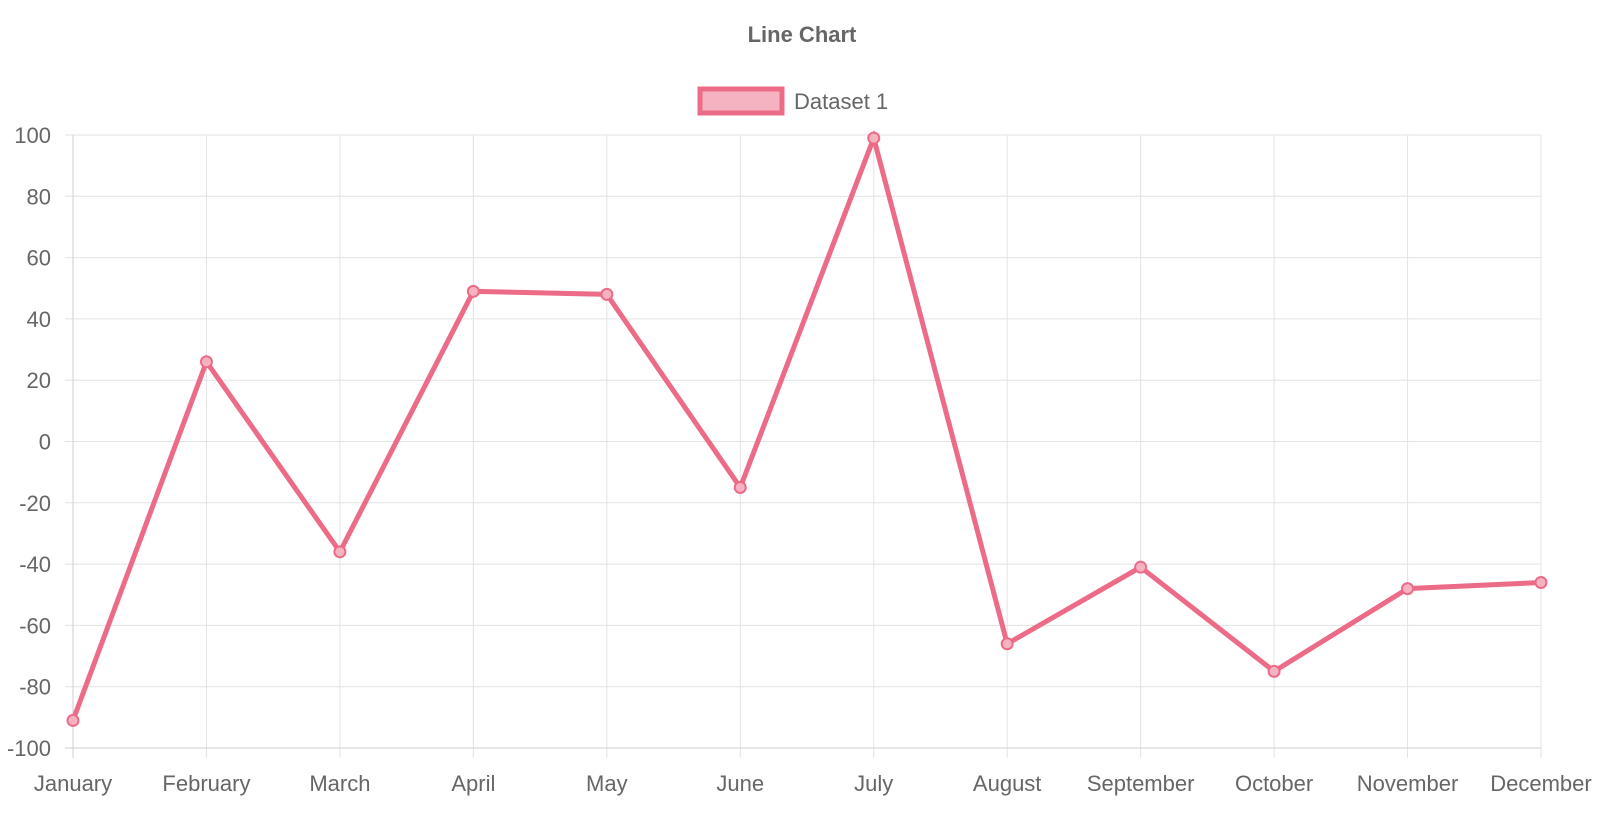 Image resolution: width=1604 pixels, height=818 pixels. I want to click on x-tick-label: September, so click(1141, 783).